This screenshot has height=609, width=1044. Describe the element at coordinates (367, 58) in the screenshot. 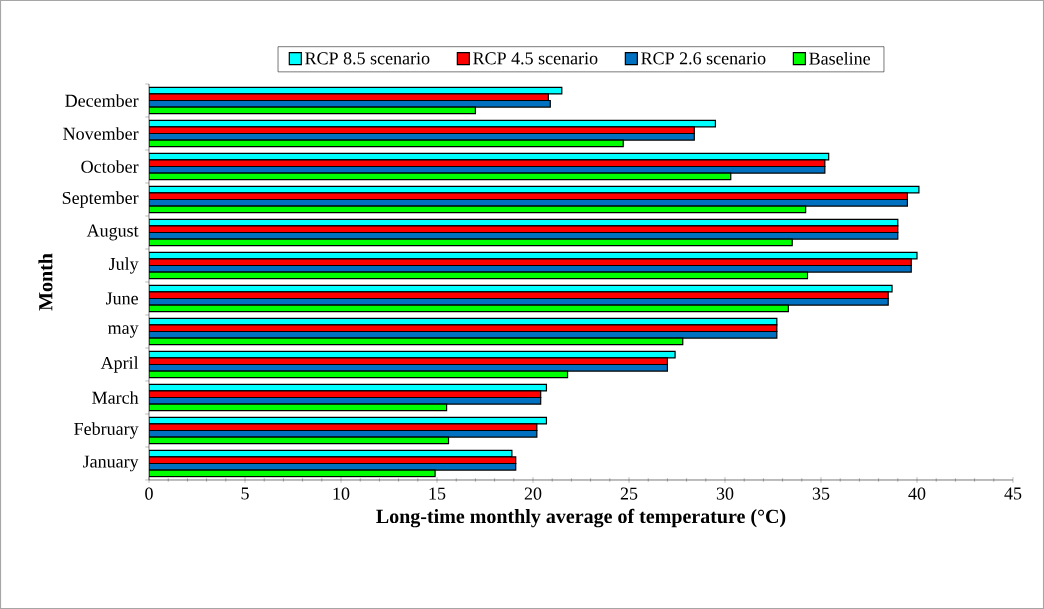

I see `legend-label: RCP 8.5 scenario` at that location.